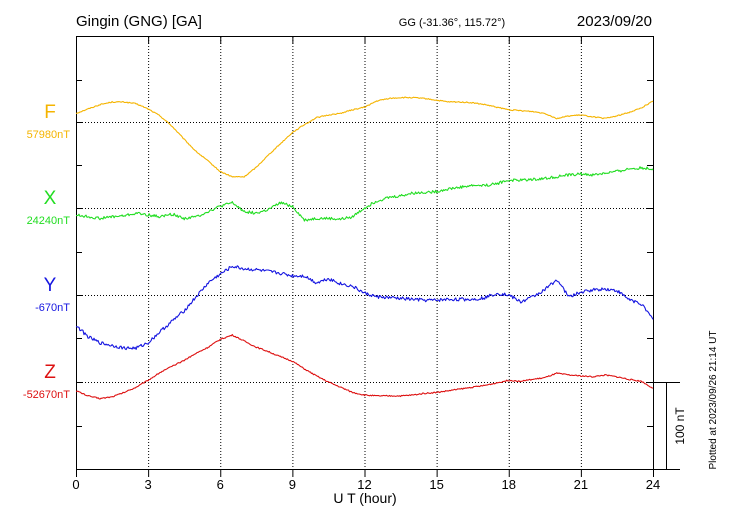 This screenshot has width=730, height=520. Describe the element at coordinates (364, 366) in the screenshot. I see `trace-z` at that location.